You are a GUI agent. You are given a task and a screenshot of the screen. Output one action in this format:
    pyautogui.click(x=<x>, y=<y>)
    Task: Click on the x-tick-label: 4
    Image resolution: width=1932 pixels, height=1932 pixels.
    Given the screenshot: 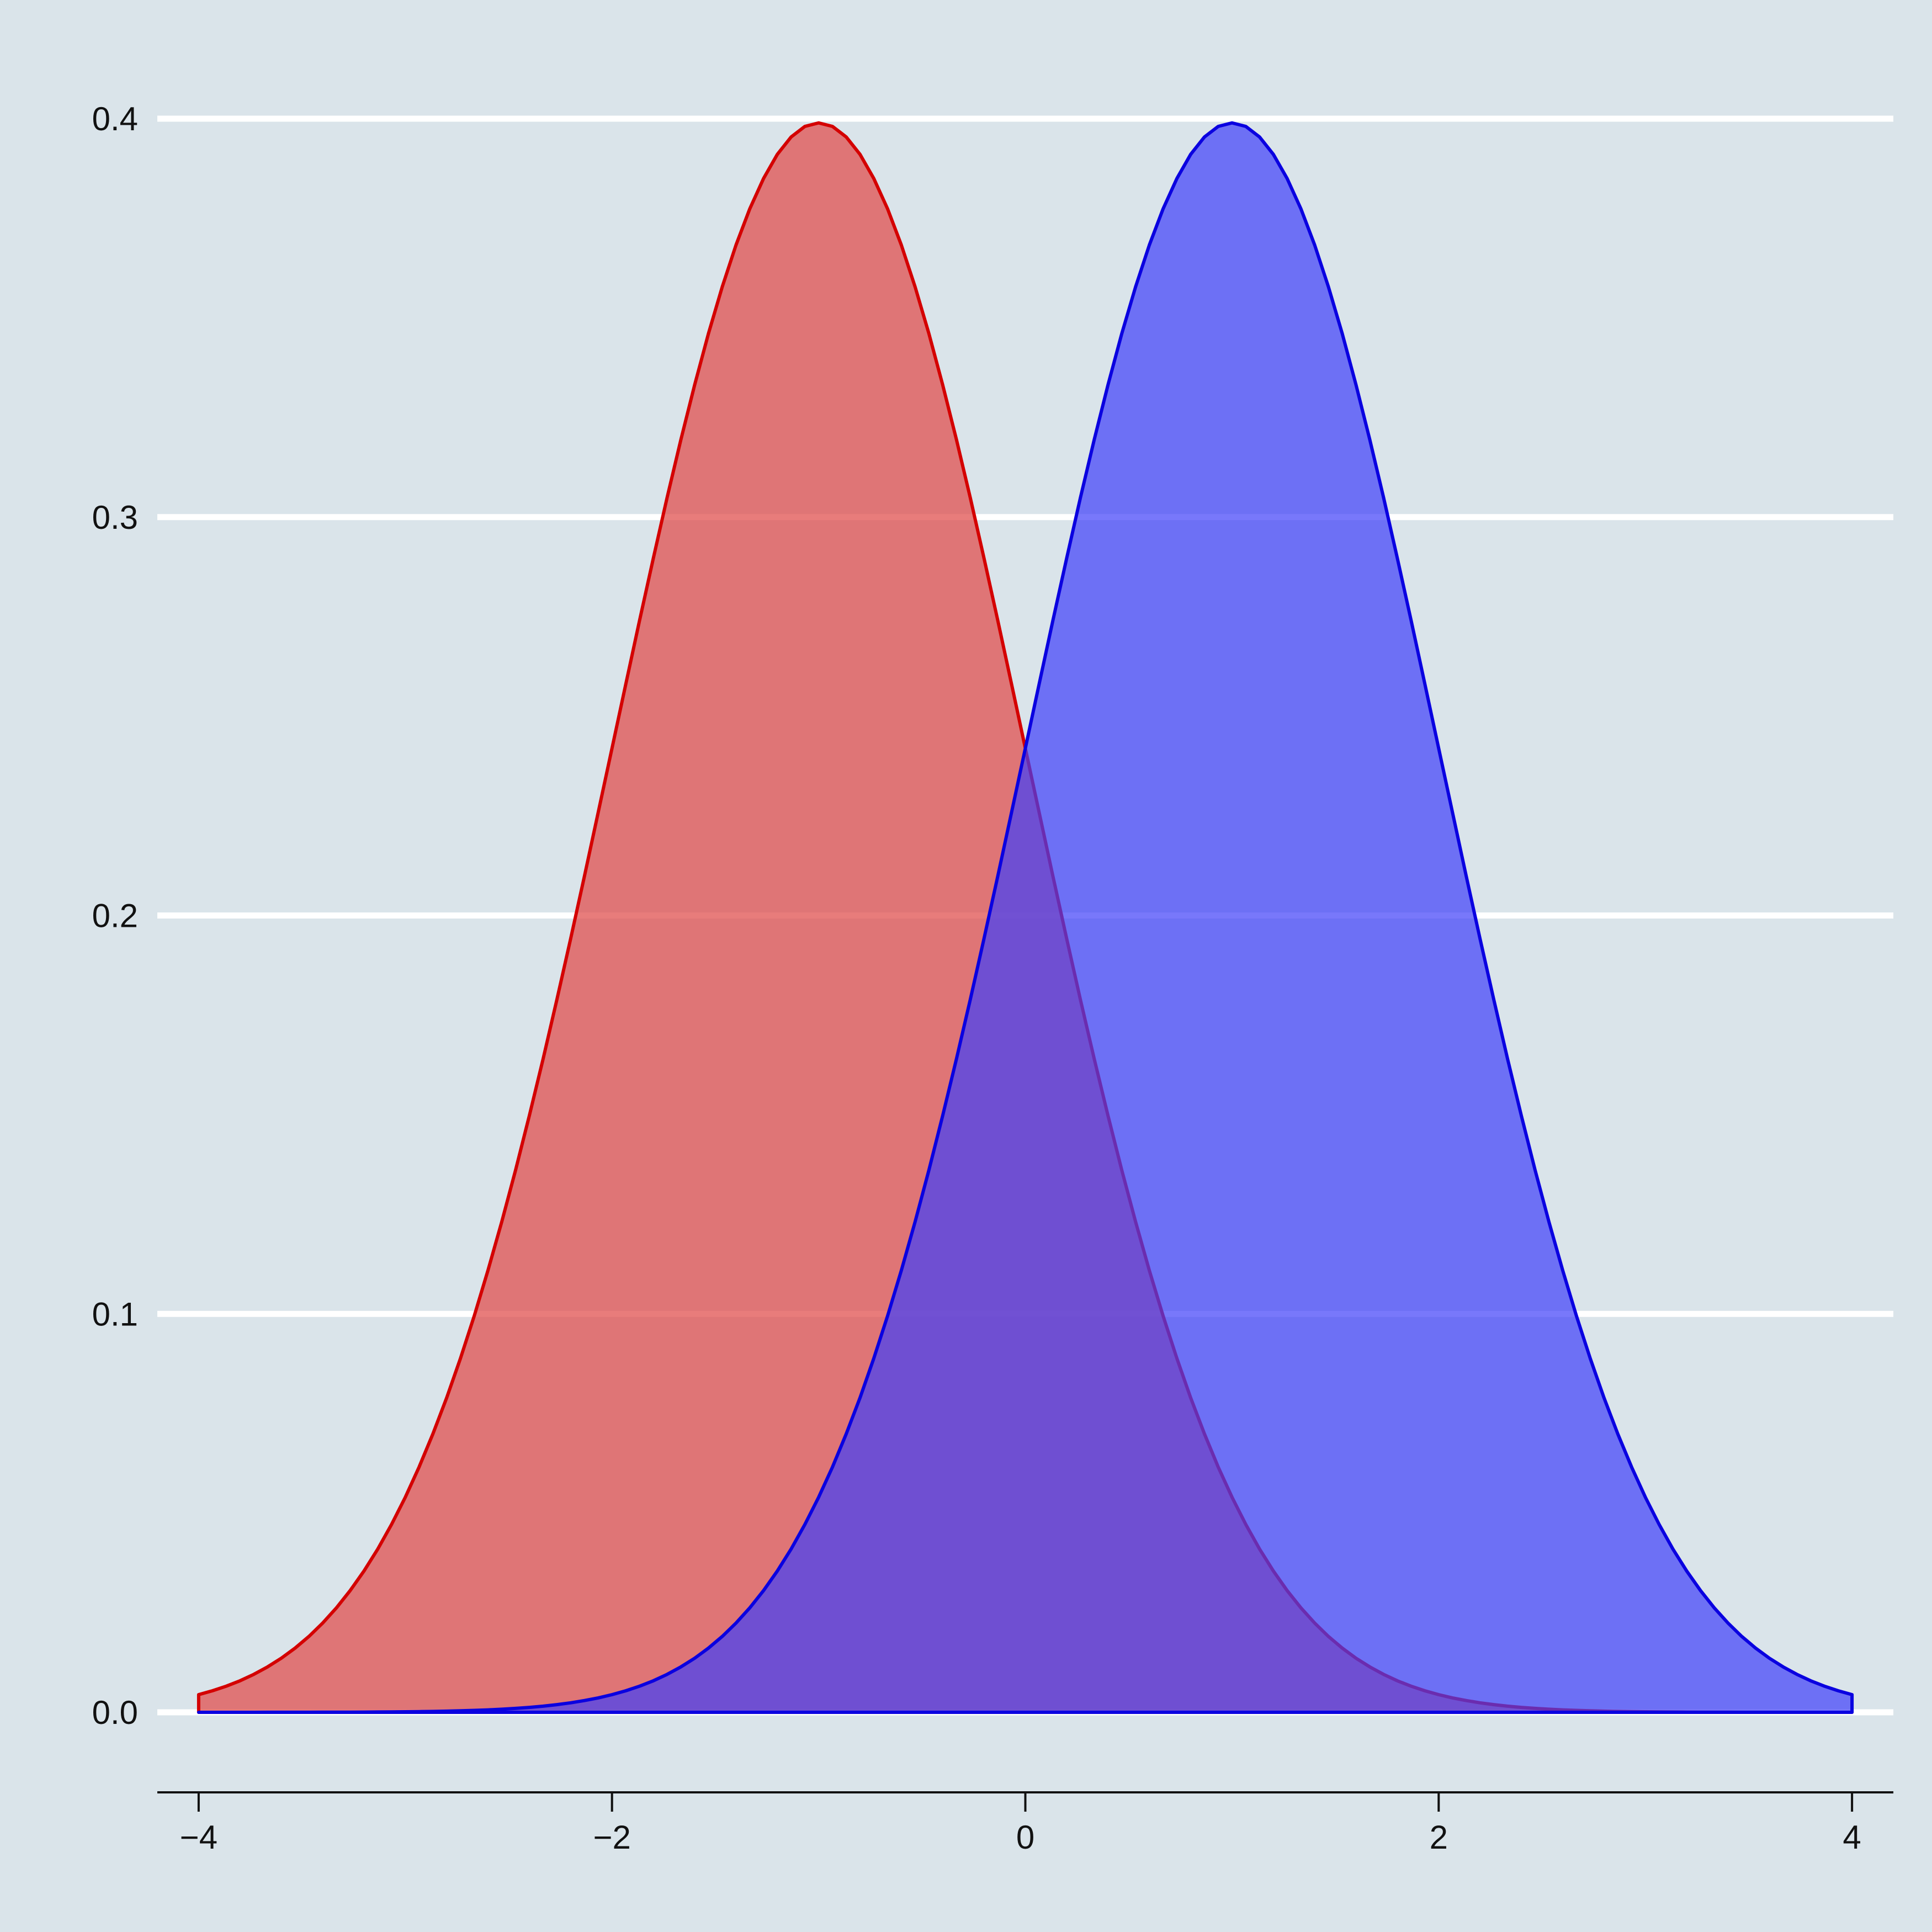 What is the action you would take?
    pyautogui.click(x=1852, y=1838)
    